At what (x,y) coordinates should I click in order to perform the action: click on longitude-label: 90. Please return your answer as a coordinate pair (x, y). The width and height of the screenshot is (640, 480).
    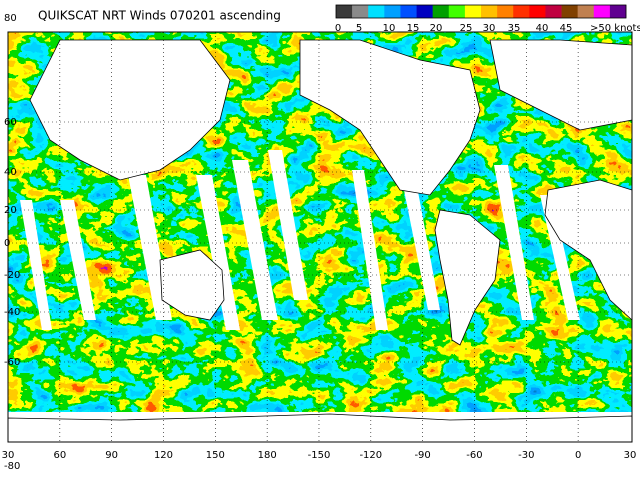
    Looking at the image, I should click on (111, 455).